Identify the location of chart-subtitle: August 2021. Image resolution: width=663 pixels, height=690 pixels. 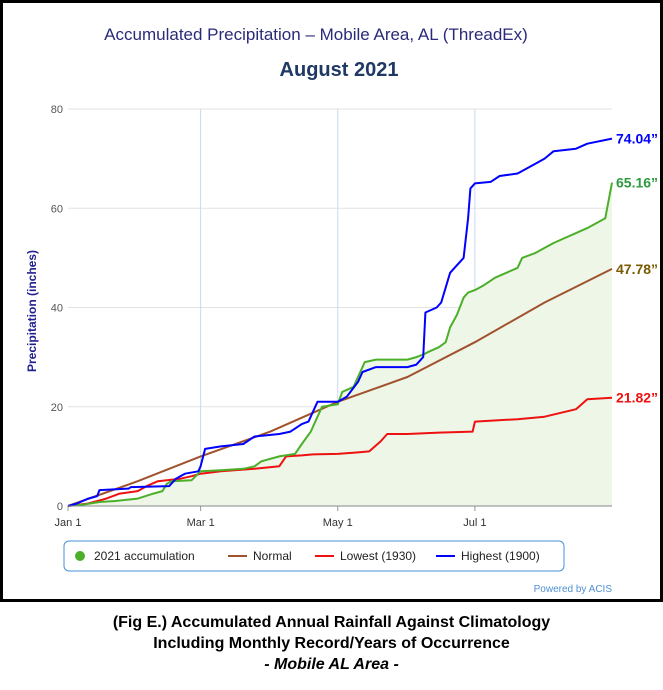
(339, 70).